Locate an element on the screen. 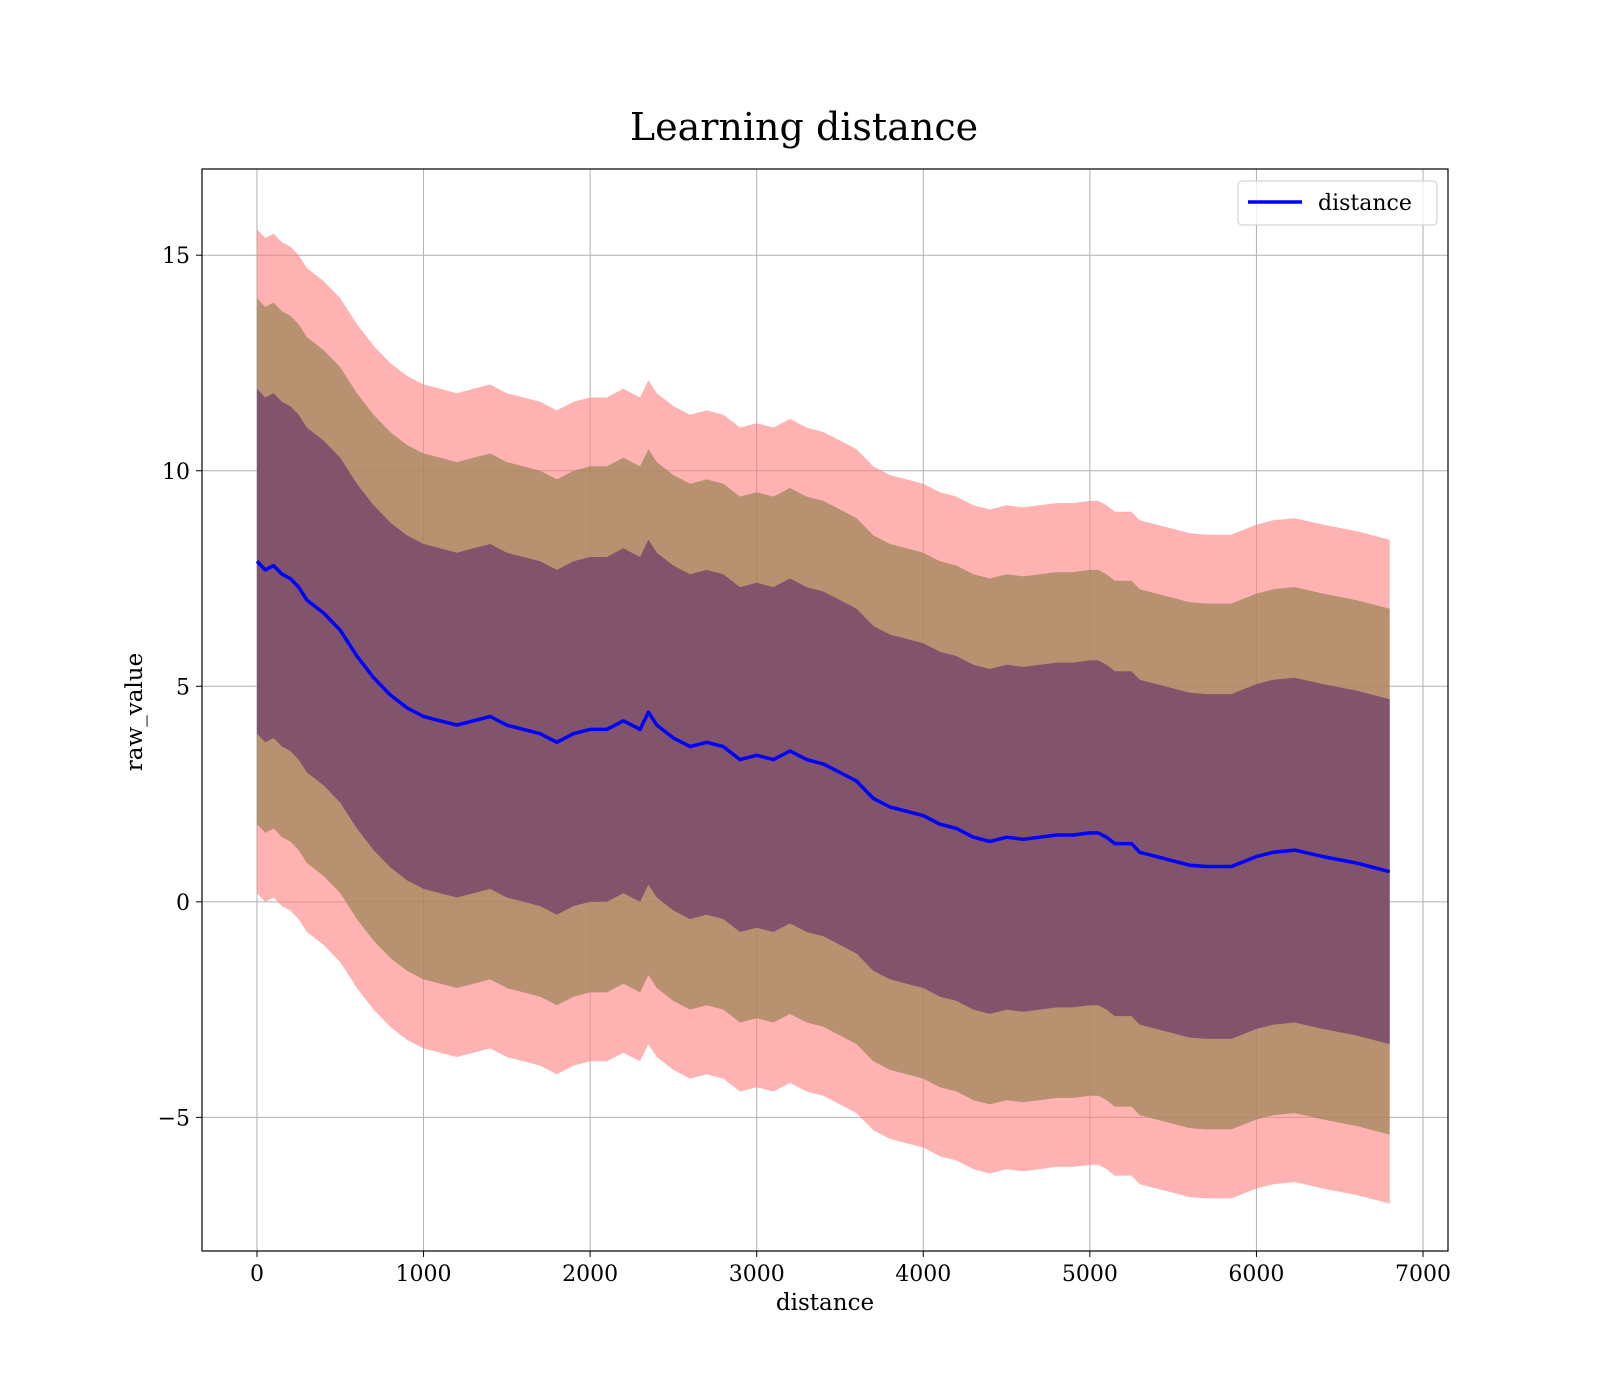 This screenshot has height=1400, width=1600. legend-box is located at coordinates (1337, 203).